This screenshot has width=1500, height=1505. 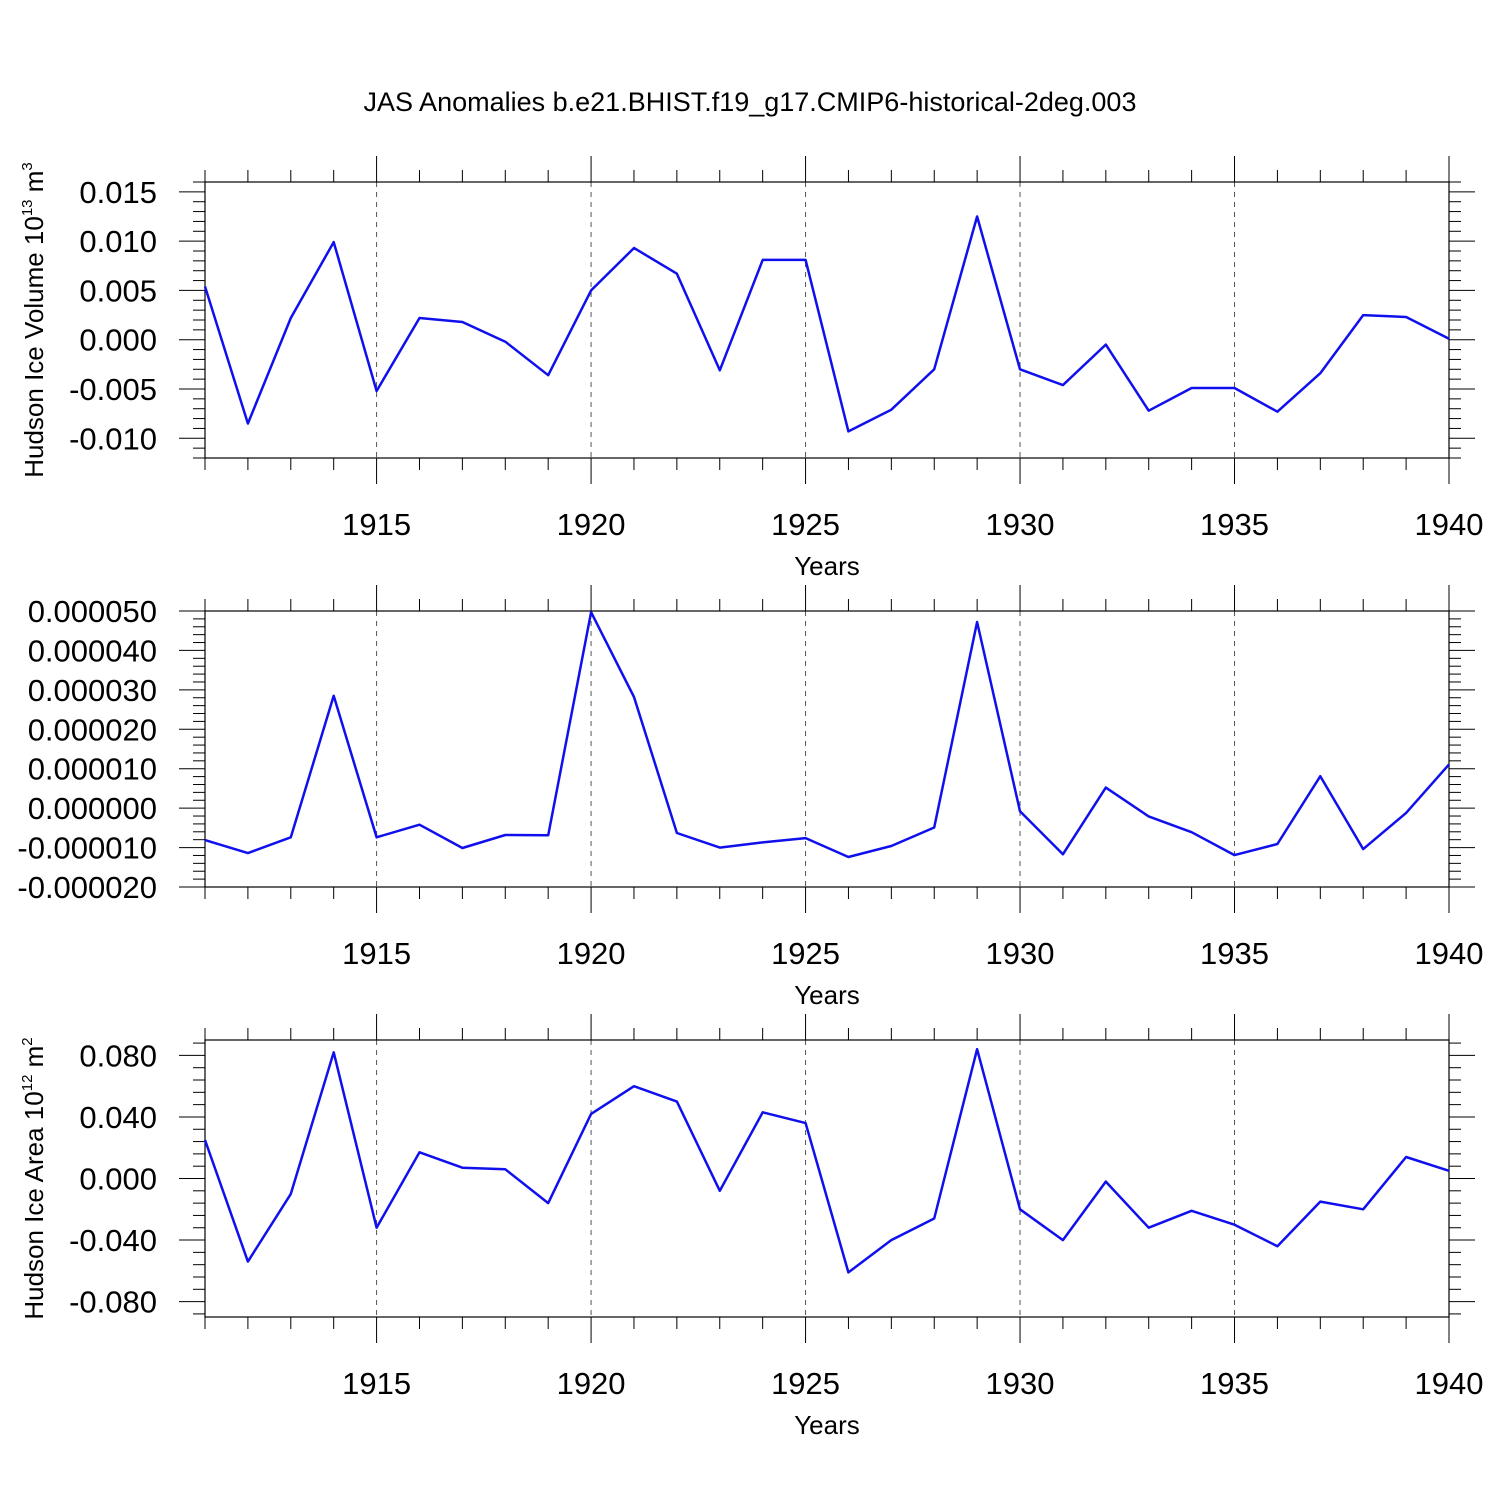 I want to click on y-tick-label: -0.000010, so click(x=87, y=848).